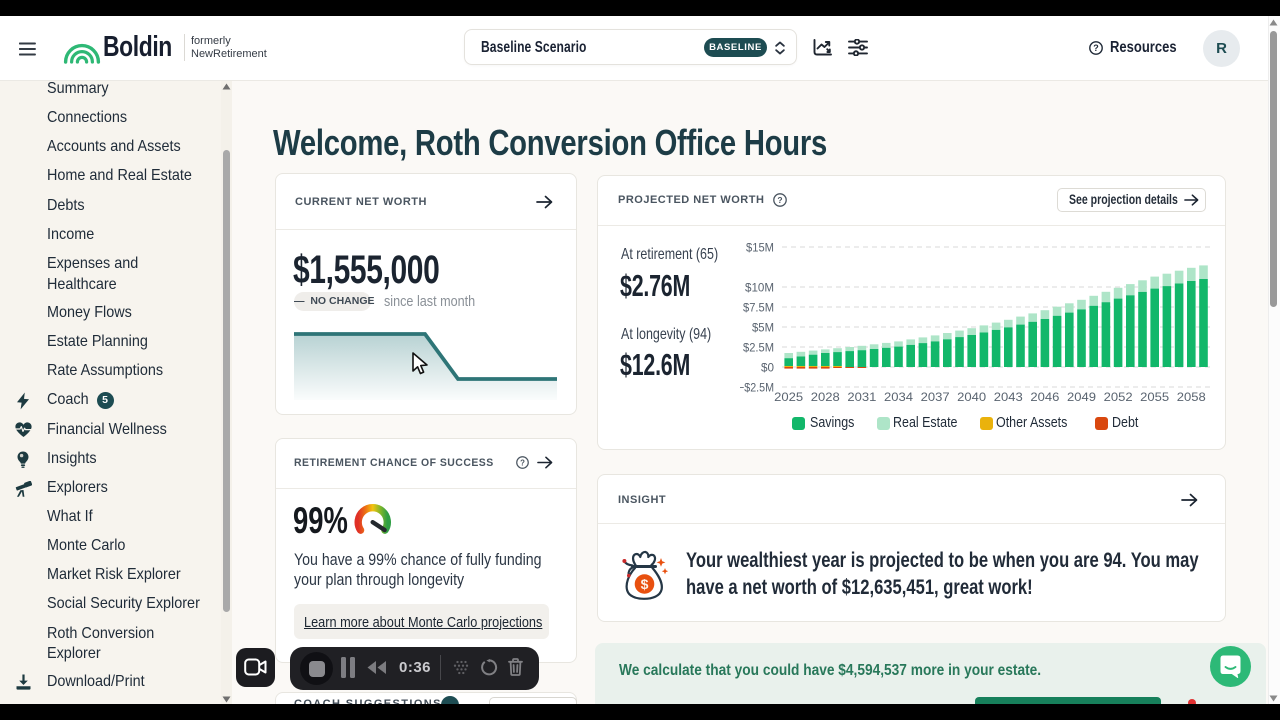 The width and height of the screenshot is (1280, 720). Describe the element at coordinates (767, 367) in the screenshot. I see `svg-text: $0` at that location.